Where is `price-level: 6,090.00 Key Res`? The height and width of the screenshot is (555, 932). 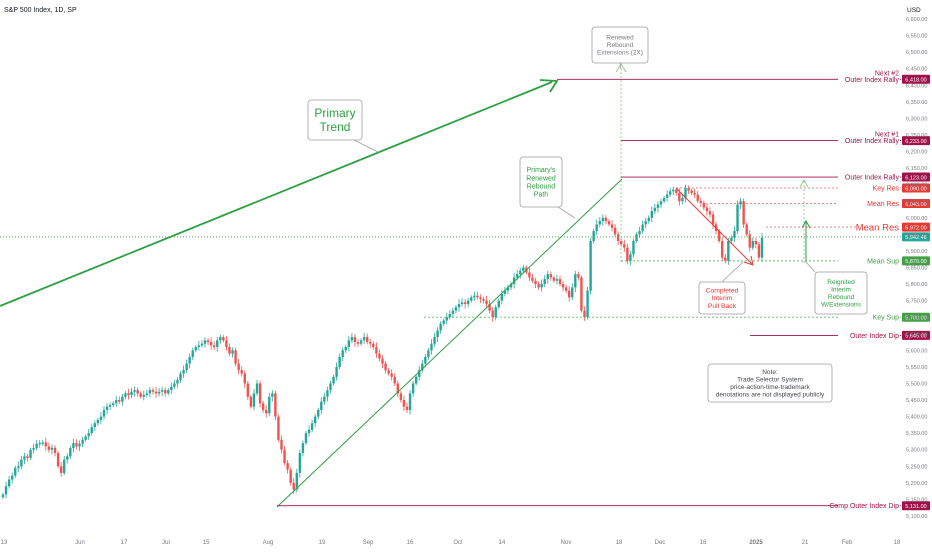
price-level: 6,090.00 Key Res is located at coordinates (803, 187).